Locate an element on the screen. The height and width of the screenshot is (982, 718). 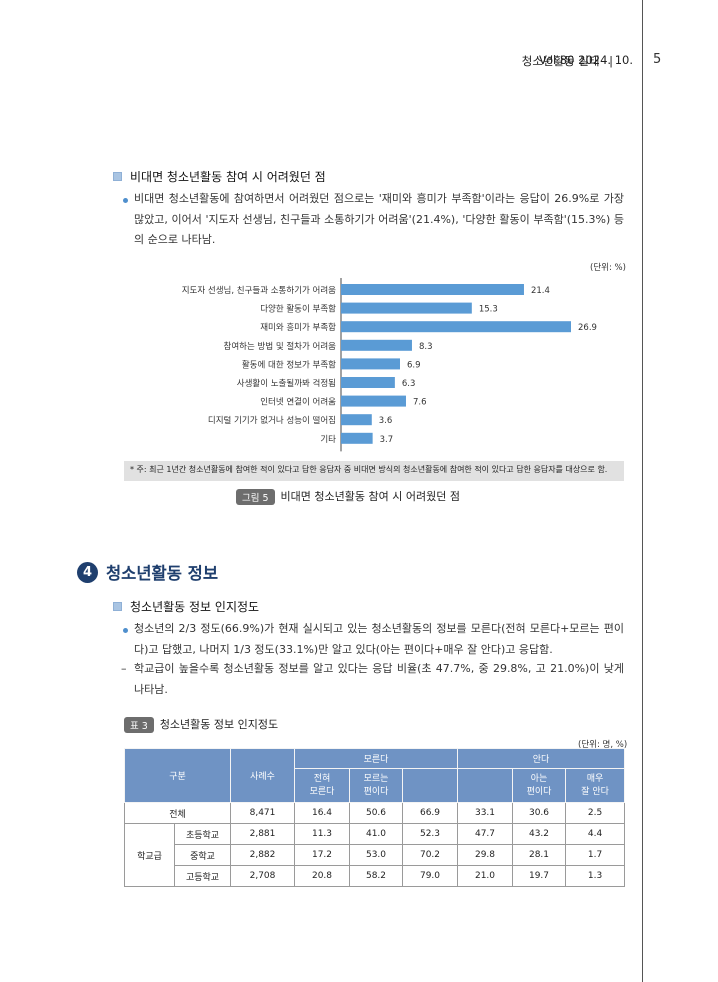
th-not-at-all: 전혀 모른다 is located at coordinates (322, 785).